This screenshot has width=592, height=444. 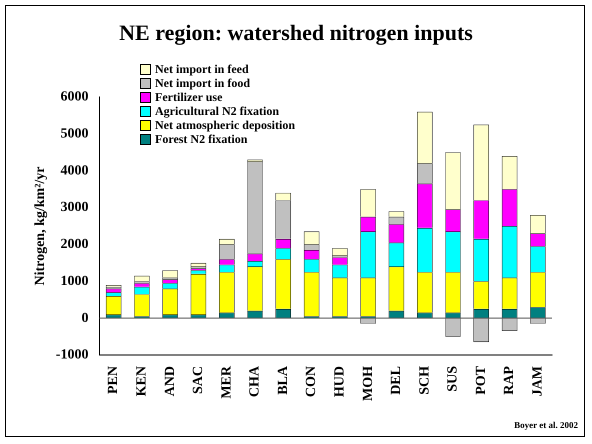 What do you see at coordinates (481, 380) in the screenshot?
I see `x-tick-label: POT` at bounding box center [481, 380].